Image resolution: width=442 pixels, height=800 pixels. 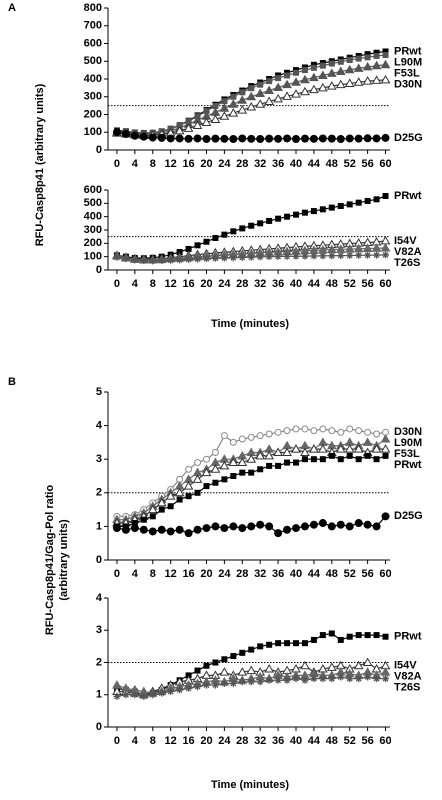 I want to click on y-tick-label: 600, so click(x=93, y=190).